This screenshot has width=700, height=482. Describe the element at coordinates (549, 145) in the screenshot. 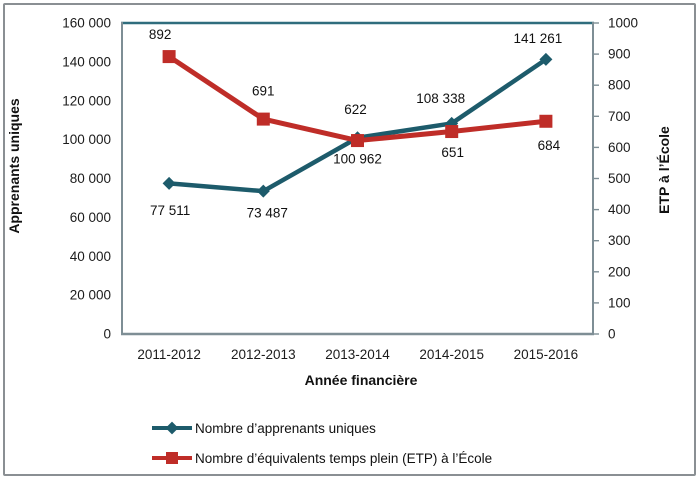

I see `data-label: 684` at that location.